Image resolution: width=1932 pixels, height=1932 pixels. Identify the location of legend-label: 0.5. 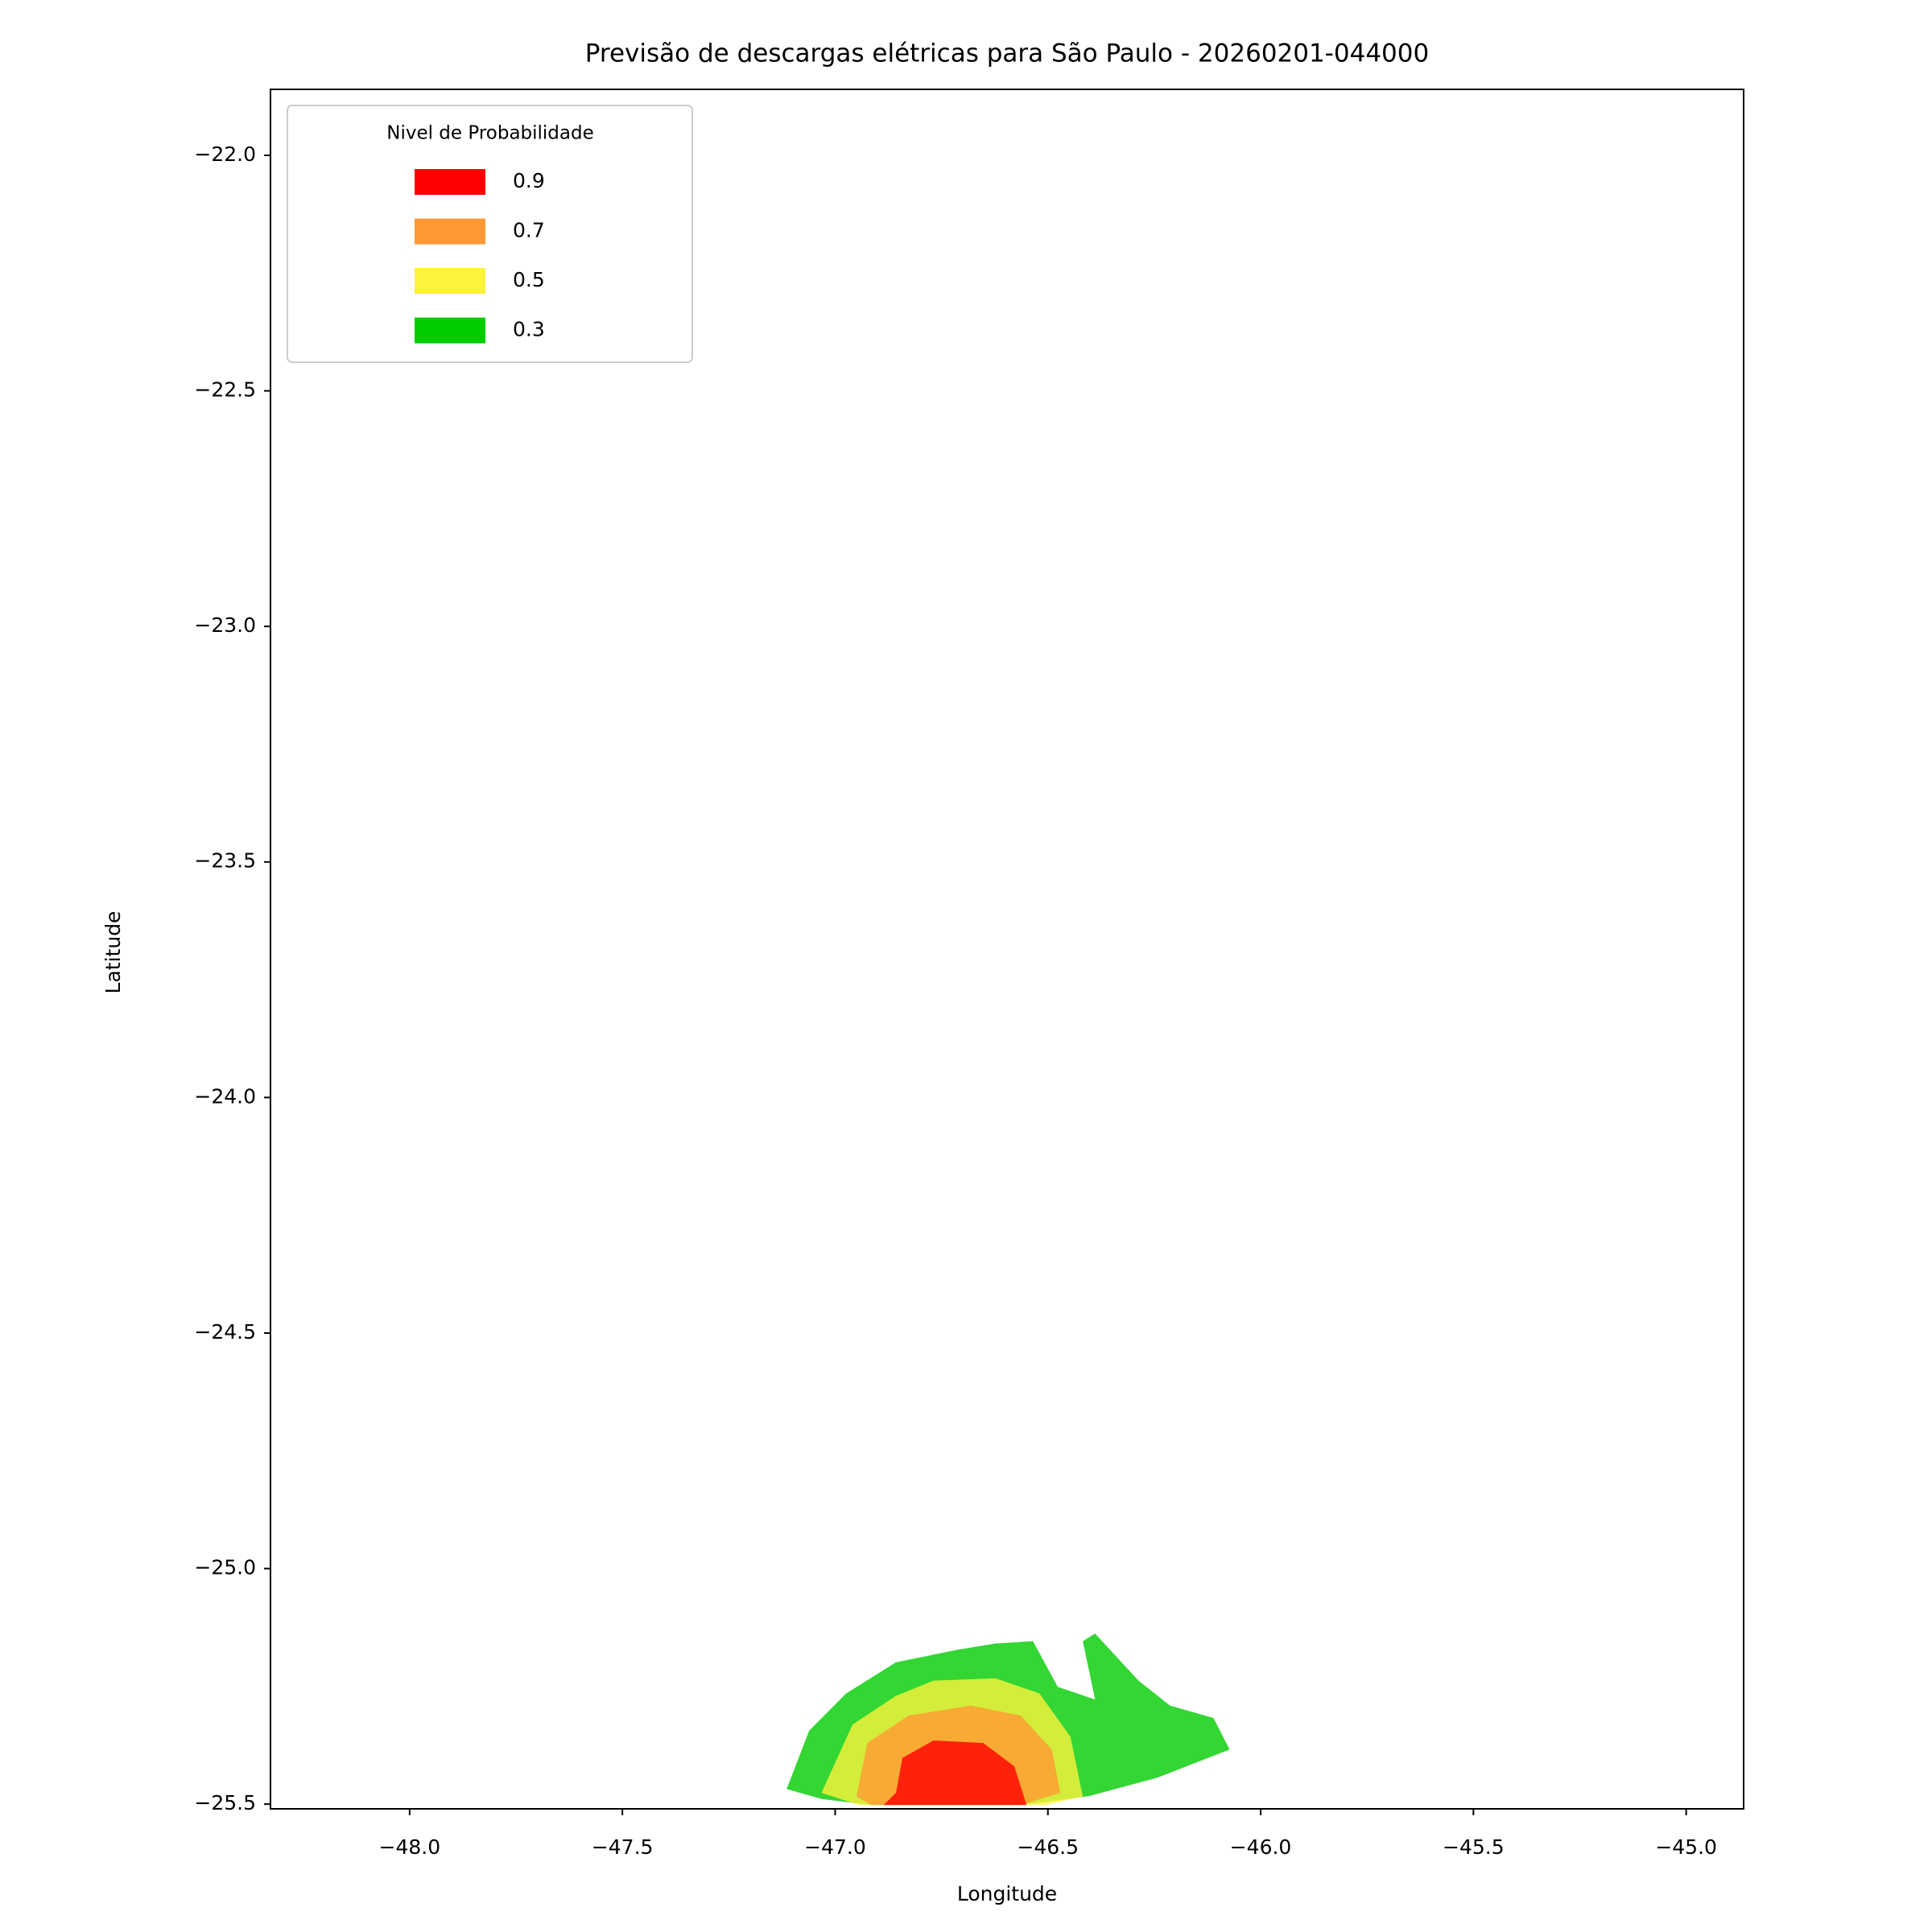
(529, 279).